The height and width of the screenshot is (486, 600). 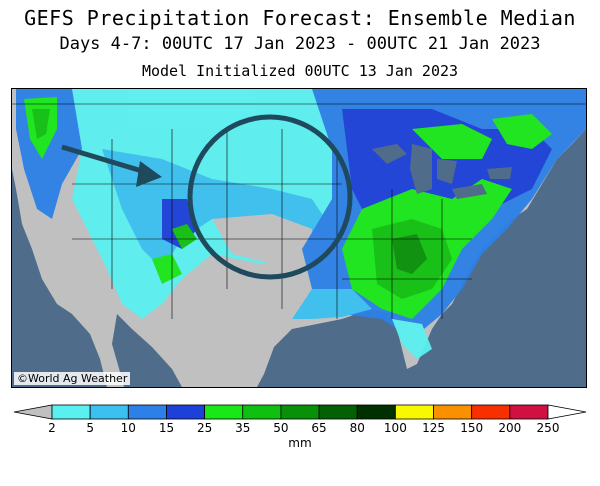 I want to click on legend-tick-label: 200, so click(x=510, y=428).